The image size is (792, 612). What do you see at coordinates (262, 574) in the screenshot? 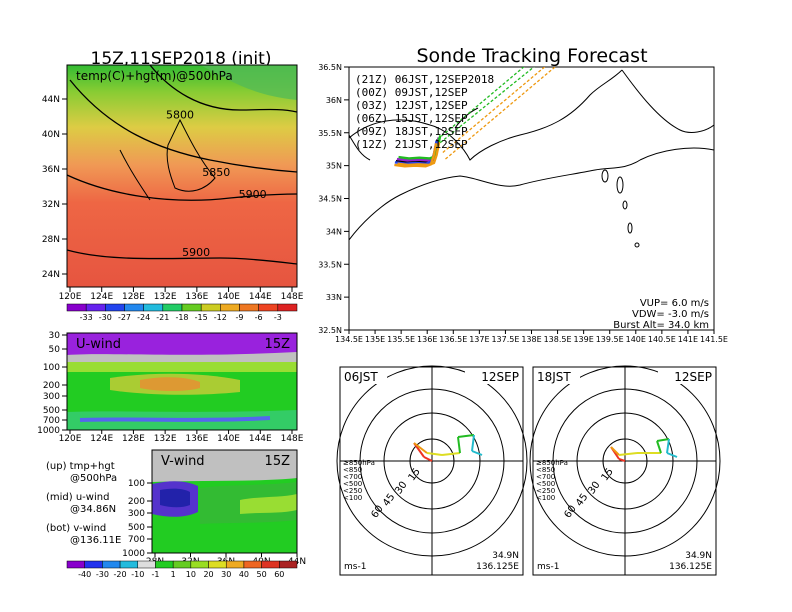
I see `colorbar-label: 50` at bounding box center [262, 574].